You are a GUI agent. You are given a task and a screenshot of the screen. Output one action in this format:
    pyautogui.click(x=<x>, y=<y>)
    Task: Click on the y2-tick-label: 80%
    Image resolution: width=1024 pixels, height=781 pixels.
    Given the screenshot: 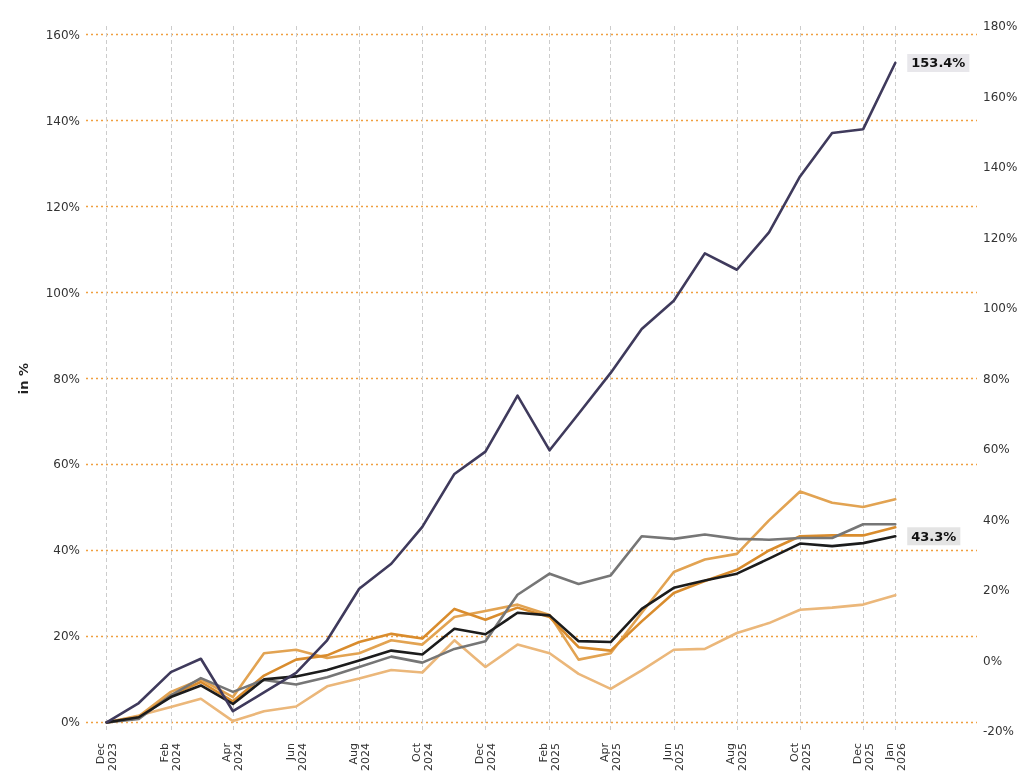 What is the action you would take?
    pyautogui.click(x=996, y=378)
    